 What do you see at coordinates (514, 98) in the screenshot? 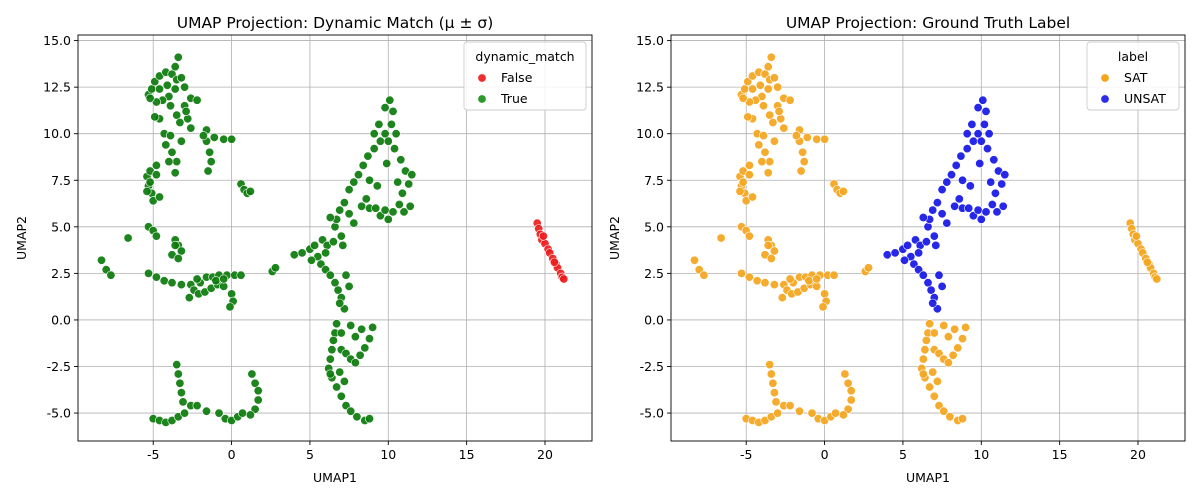
I see `legend-entry: True` at bounding box center [514, 98].